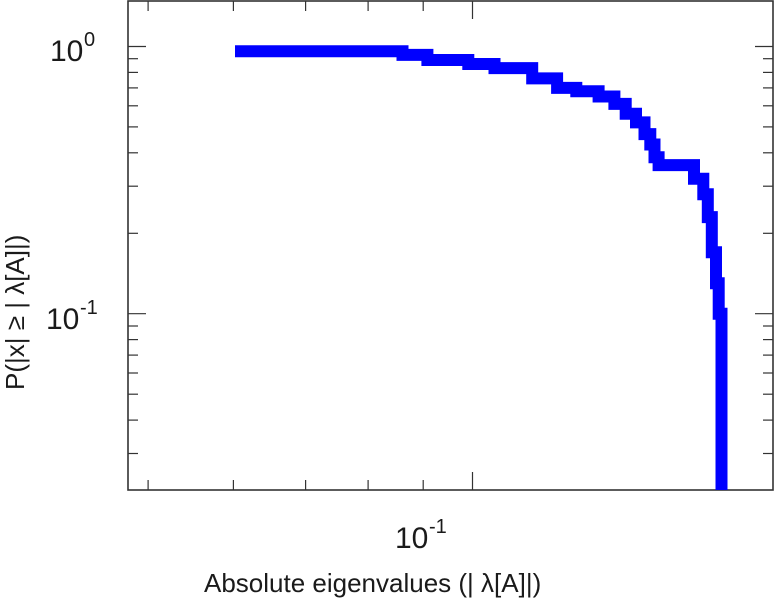 This screenshot has width=775, height=600. I want to click on y-tick-label-top-base: 10, so click(66, 51).